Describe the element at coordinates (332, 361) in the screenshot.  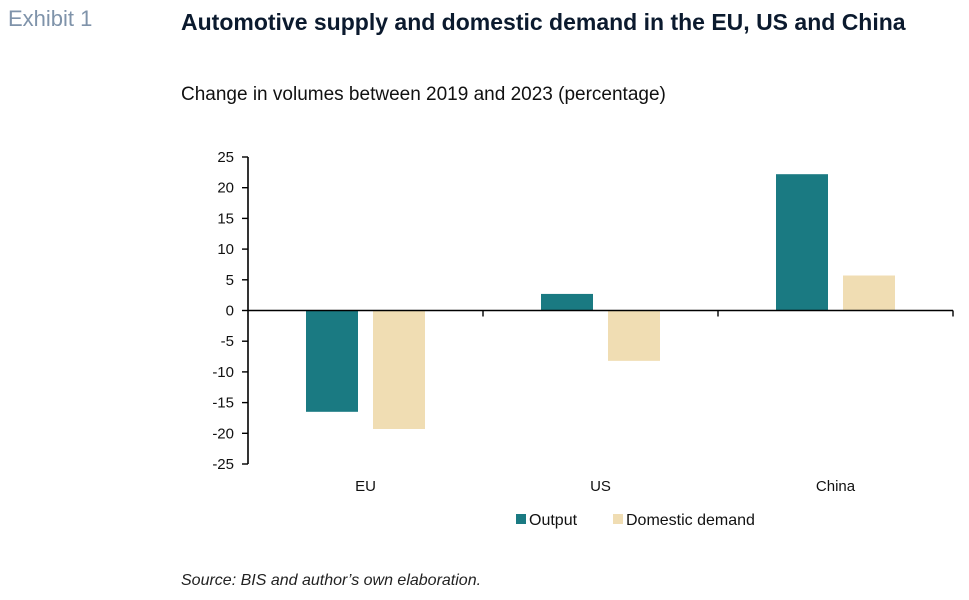
I see `bar-output-eu` at that location.